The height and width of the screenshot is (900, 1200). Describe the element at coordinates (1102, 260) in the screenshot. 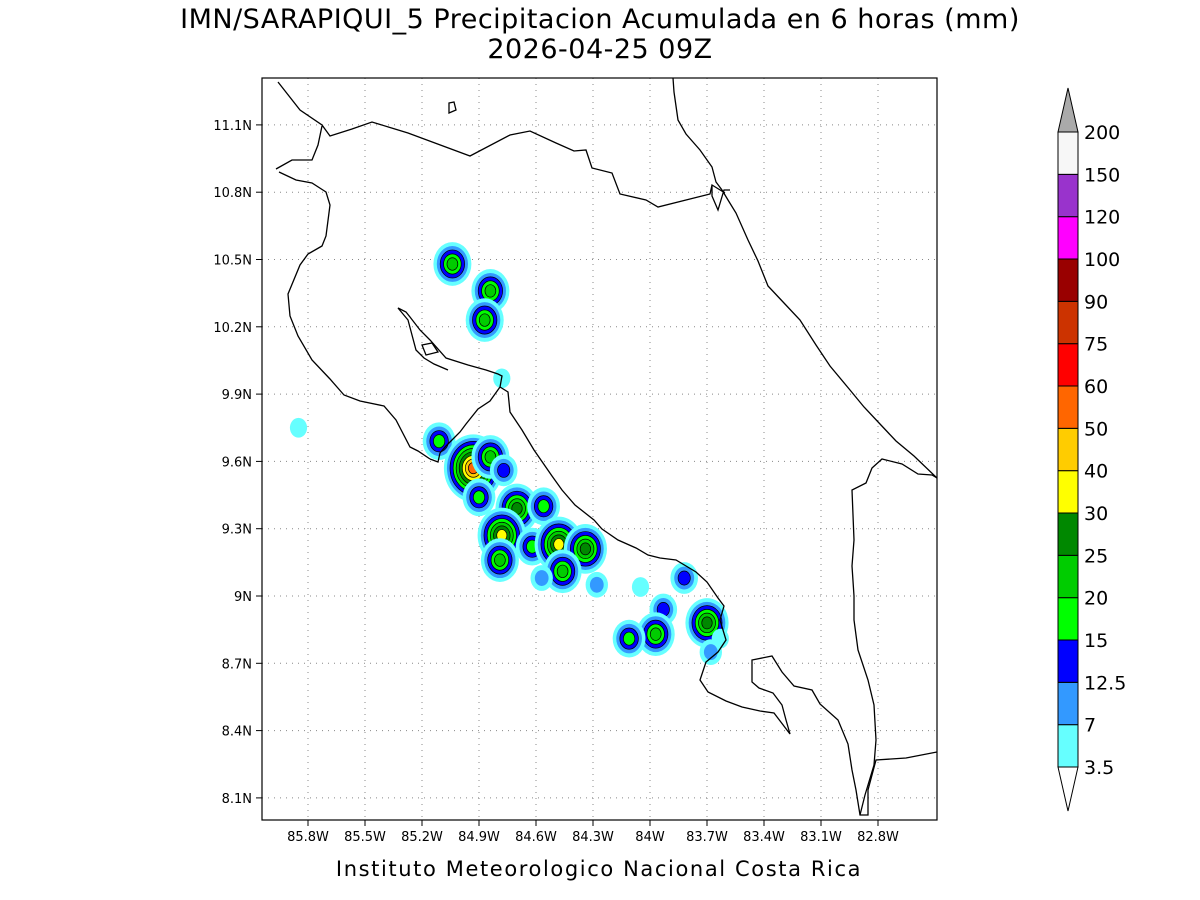

I see `colorbar-label: 100` at that location.